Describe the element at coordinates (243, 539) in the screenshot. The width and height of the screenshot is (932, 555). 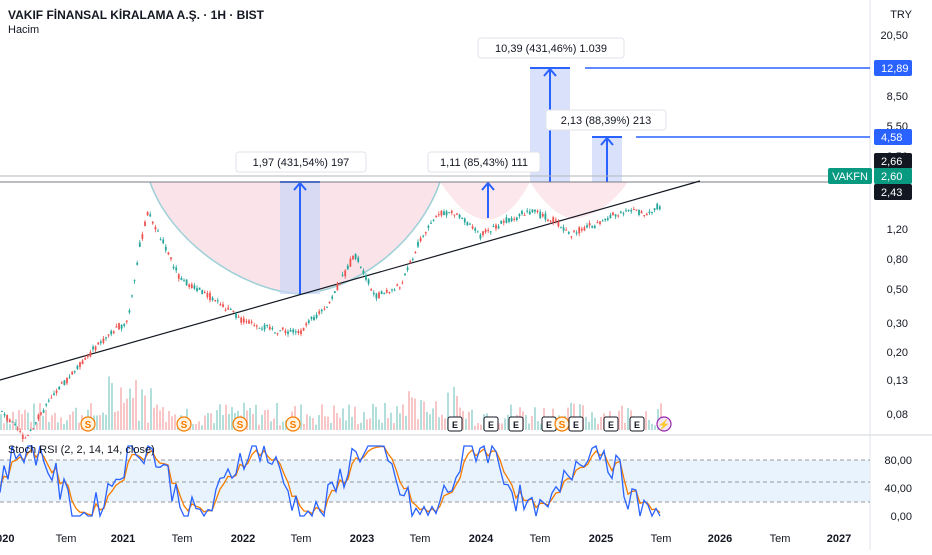
I see `time-tick-label: 2022` at that location.